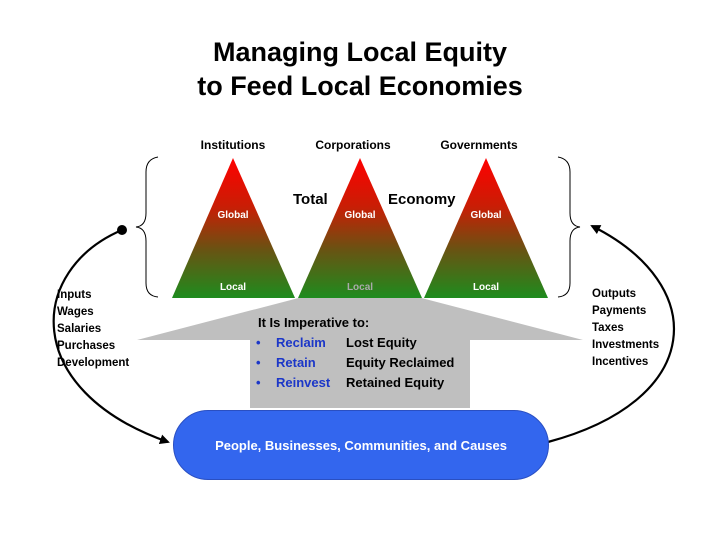 The image size is (720, 540). I want to click on label-institutions: Institutions, so click(233, 145).